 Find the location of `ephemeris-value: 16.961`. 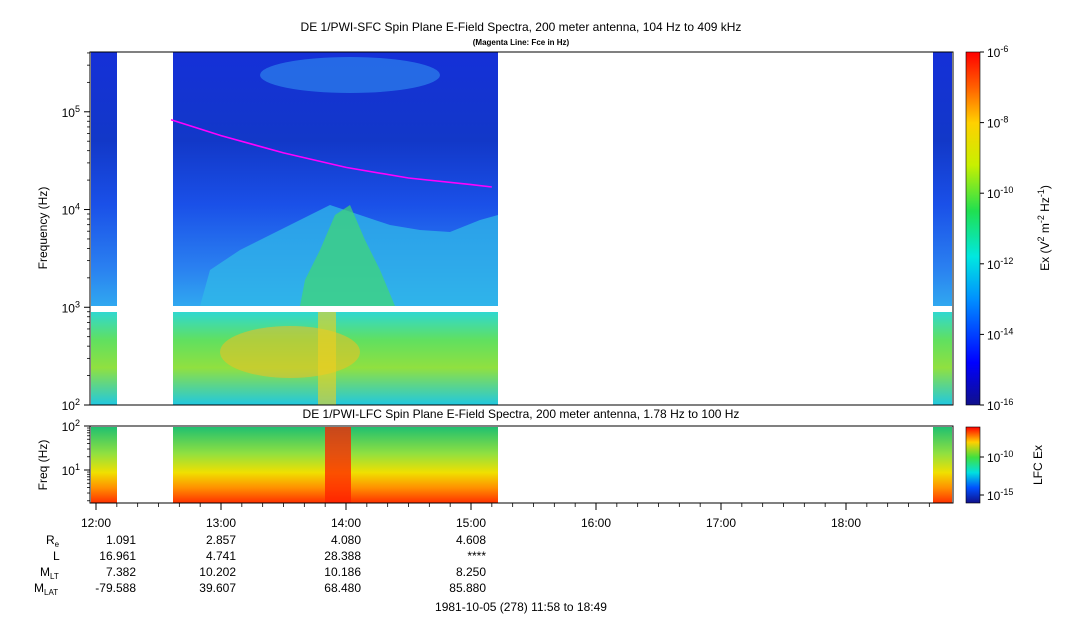

ephemeris-value: 16.961 is located at coordinates (117, 556).